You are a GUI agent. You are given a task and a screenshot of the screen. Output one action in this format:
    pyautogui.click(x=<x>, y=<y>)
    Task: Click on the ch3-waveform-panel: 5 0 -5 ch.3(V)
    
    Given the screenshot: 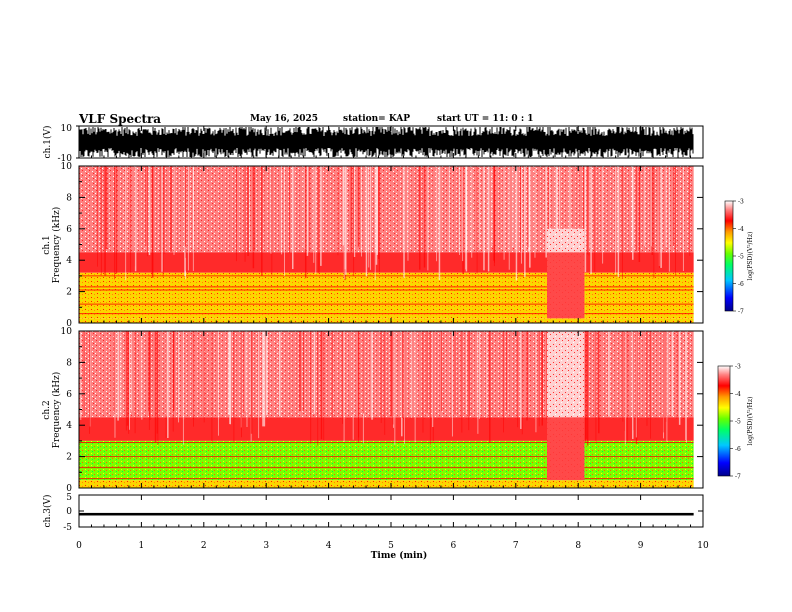 What is the action you would take?
    pyautogui.click(x=373, y=513)
    